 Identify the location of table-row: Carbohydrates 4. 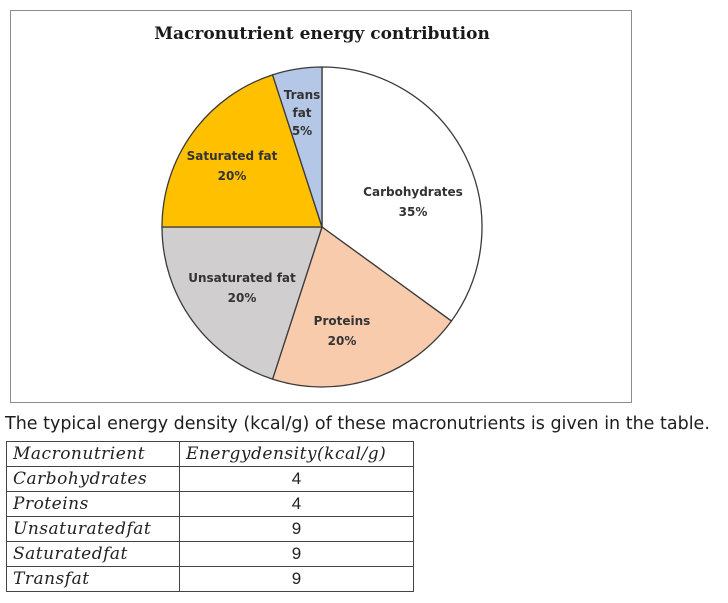
(210, 479).